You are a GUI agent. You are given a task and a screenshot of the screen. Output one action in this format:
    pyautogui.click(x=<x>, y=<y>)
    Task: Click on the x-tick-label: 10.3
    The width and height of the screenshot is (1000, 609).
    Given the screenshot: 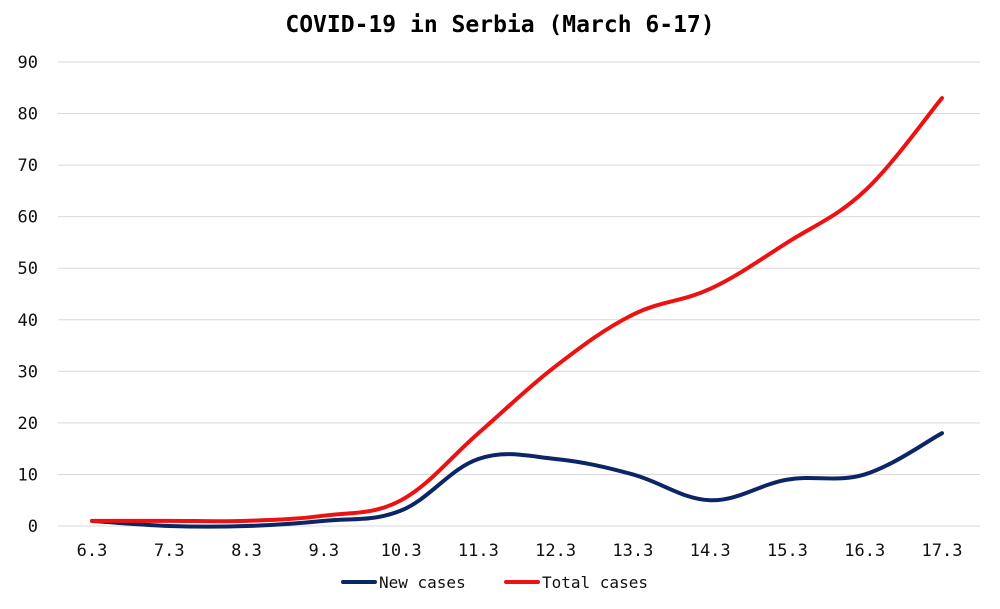 What is the action you would take?
    pyautogui.click(x=401, y=551)
    